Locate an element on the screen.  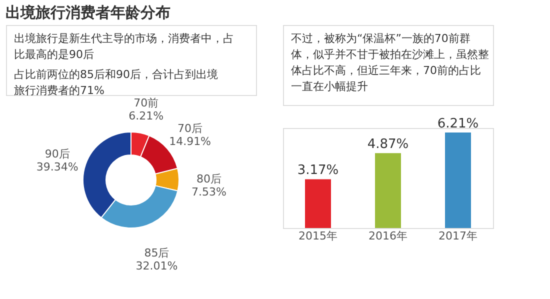
data-label: 32.01% is located at coordinates (157, 266).